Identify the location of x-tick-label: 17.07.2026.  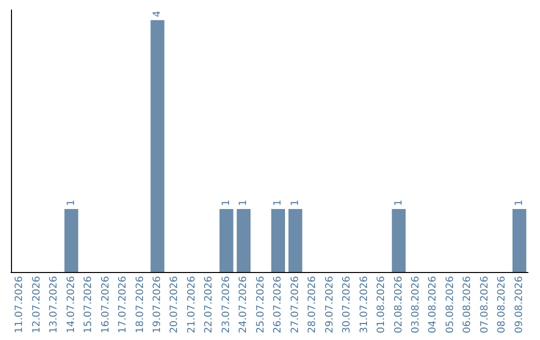
(123, 305).